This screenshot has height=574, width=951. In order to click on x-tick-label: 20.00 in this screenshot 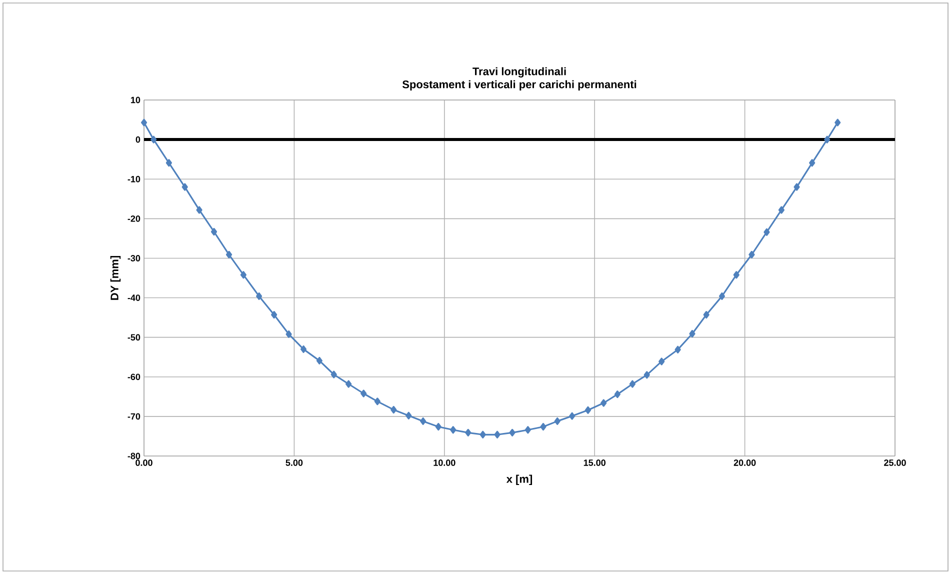, I will do `click(745, 463)`.